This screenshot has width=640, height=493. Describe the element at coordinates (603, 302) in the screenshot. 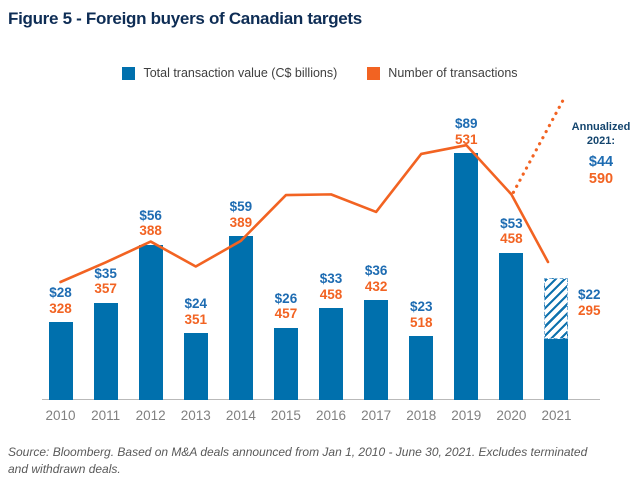

I see `data-labels-2021: $22 295` at that location.